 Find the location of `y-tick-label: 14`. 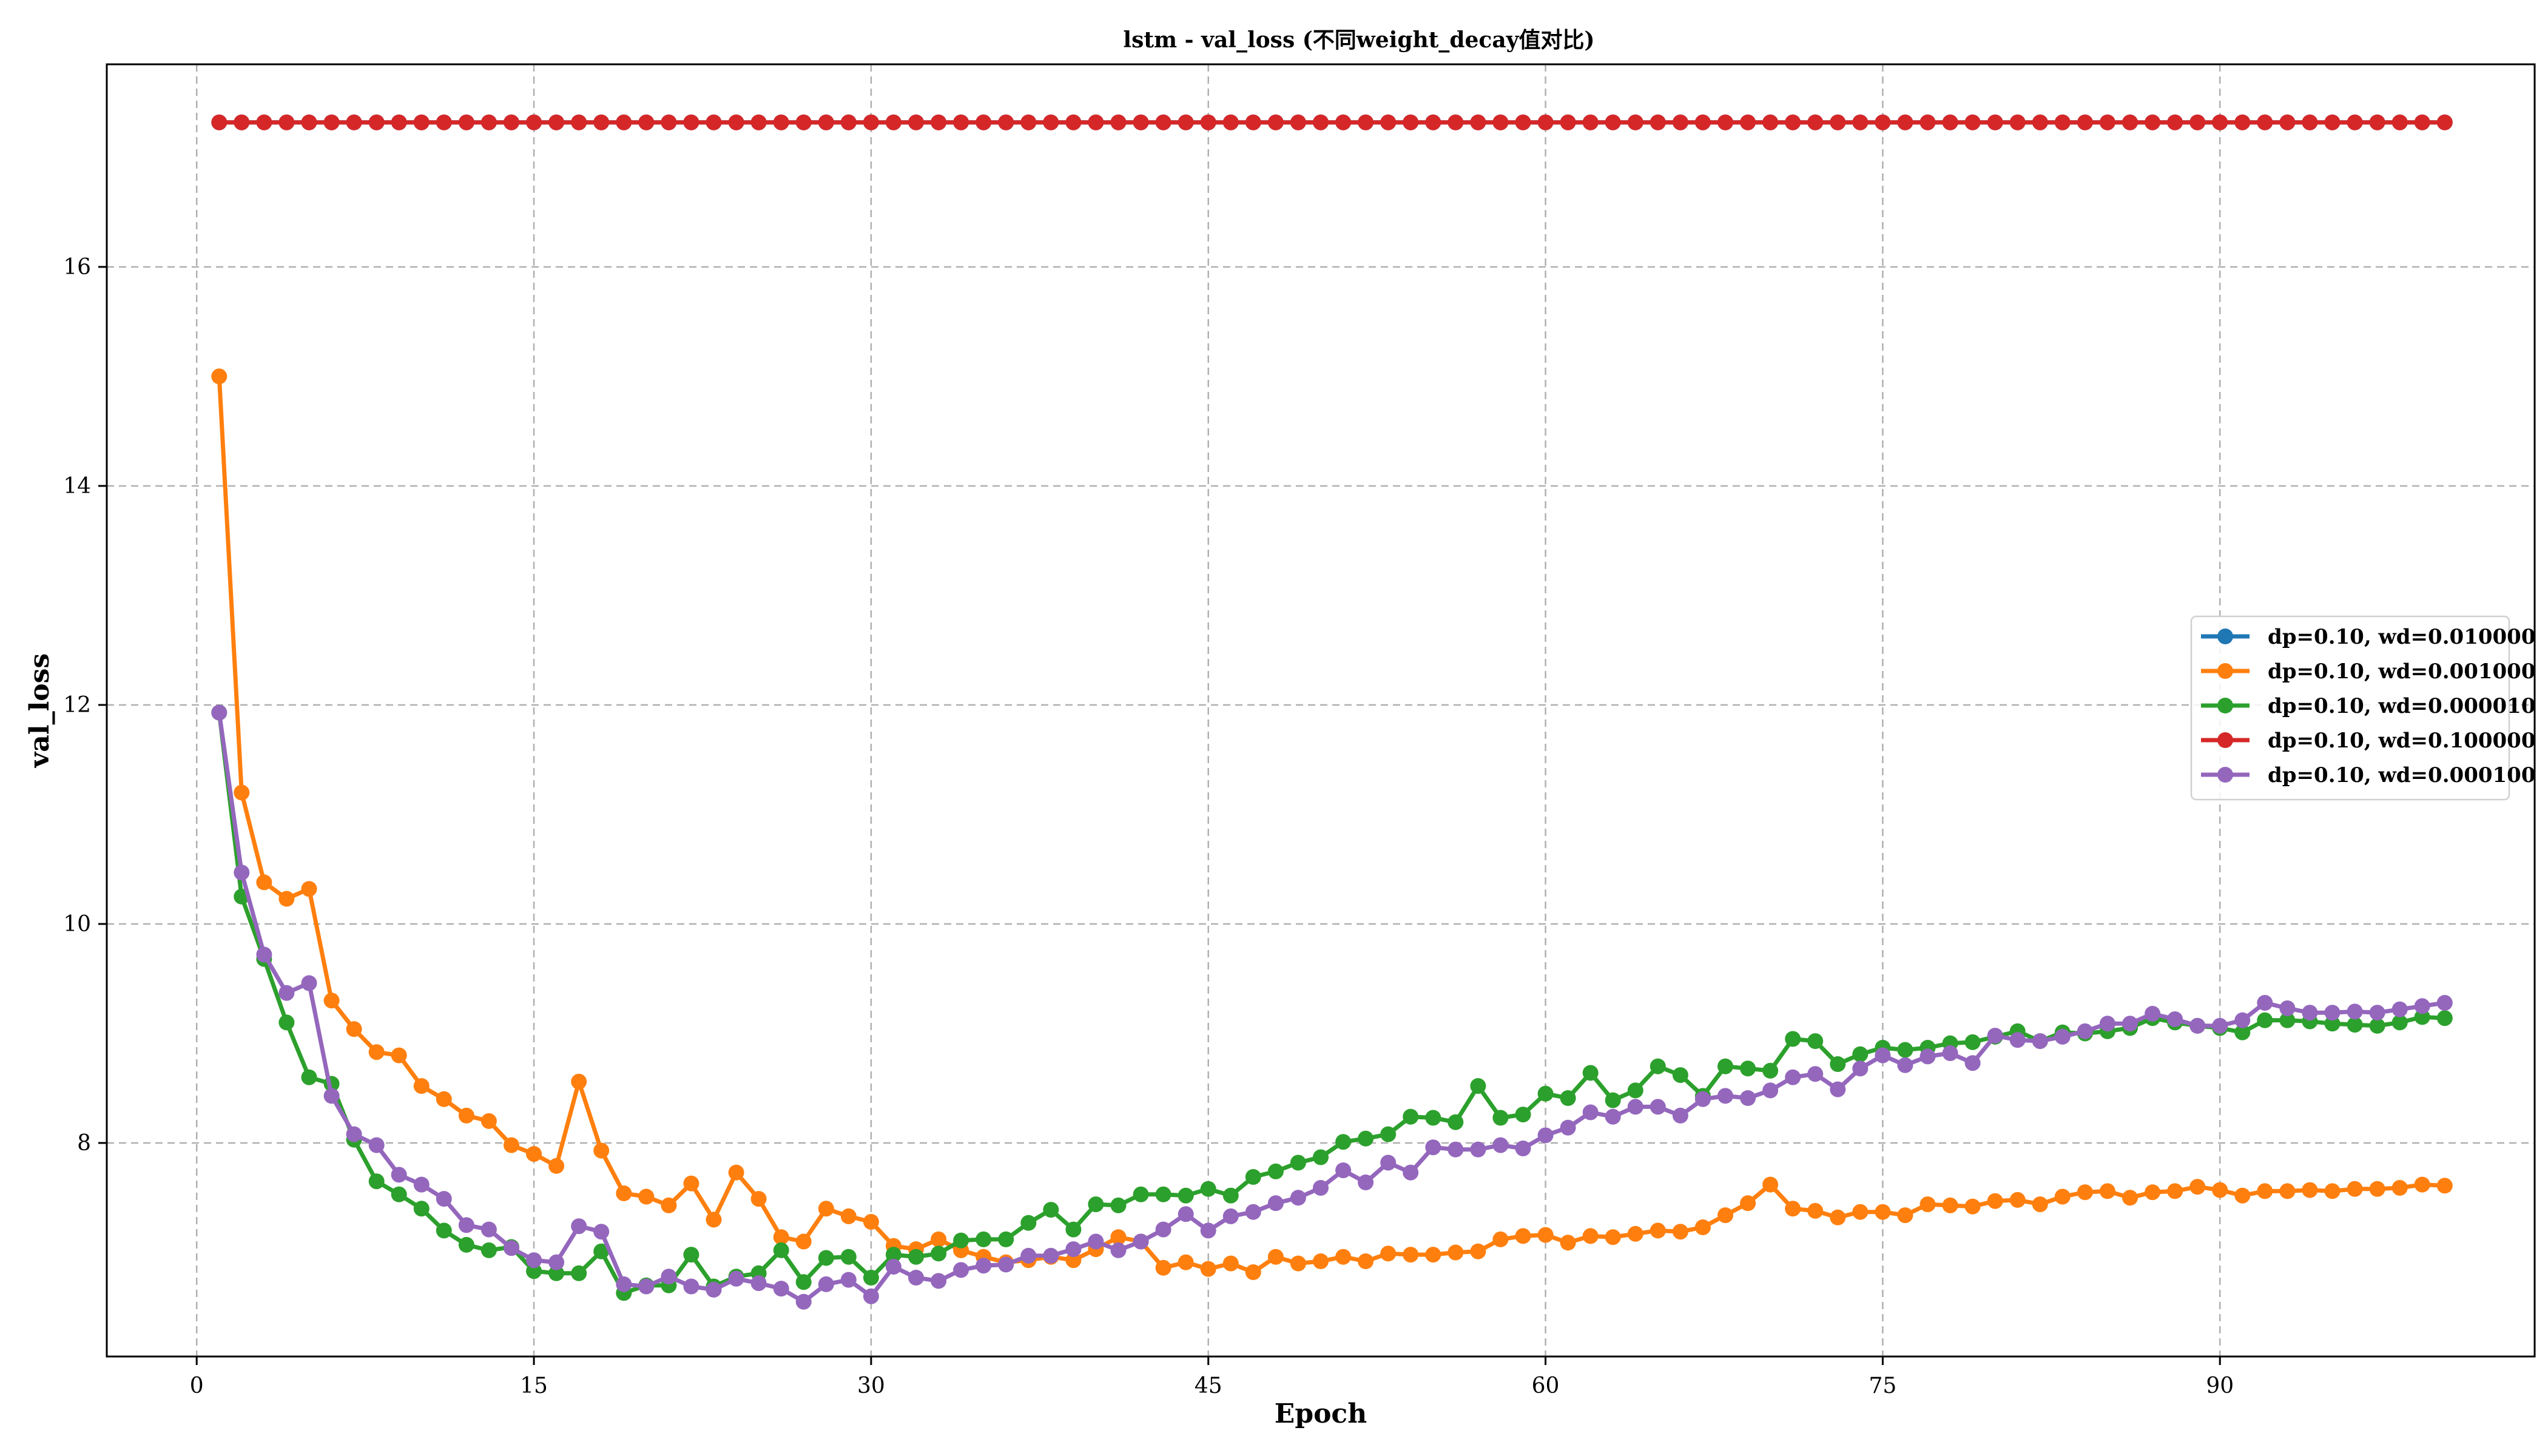

y-tick-label: 14 is located at coordinates (77, 486).